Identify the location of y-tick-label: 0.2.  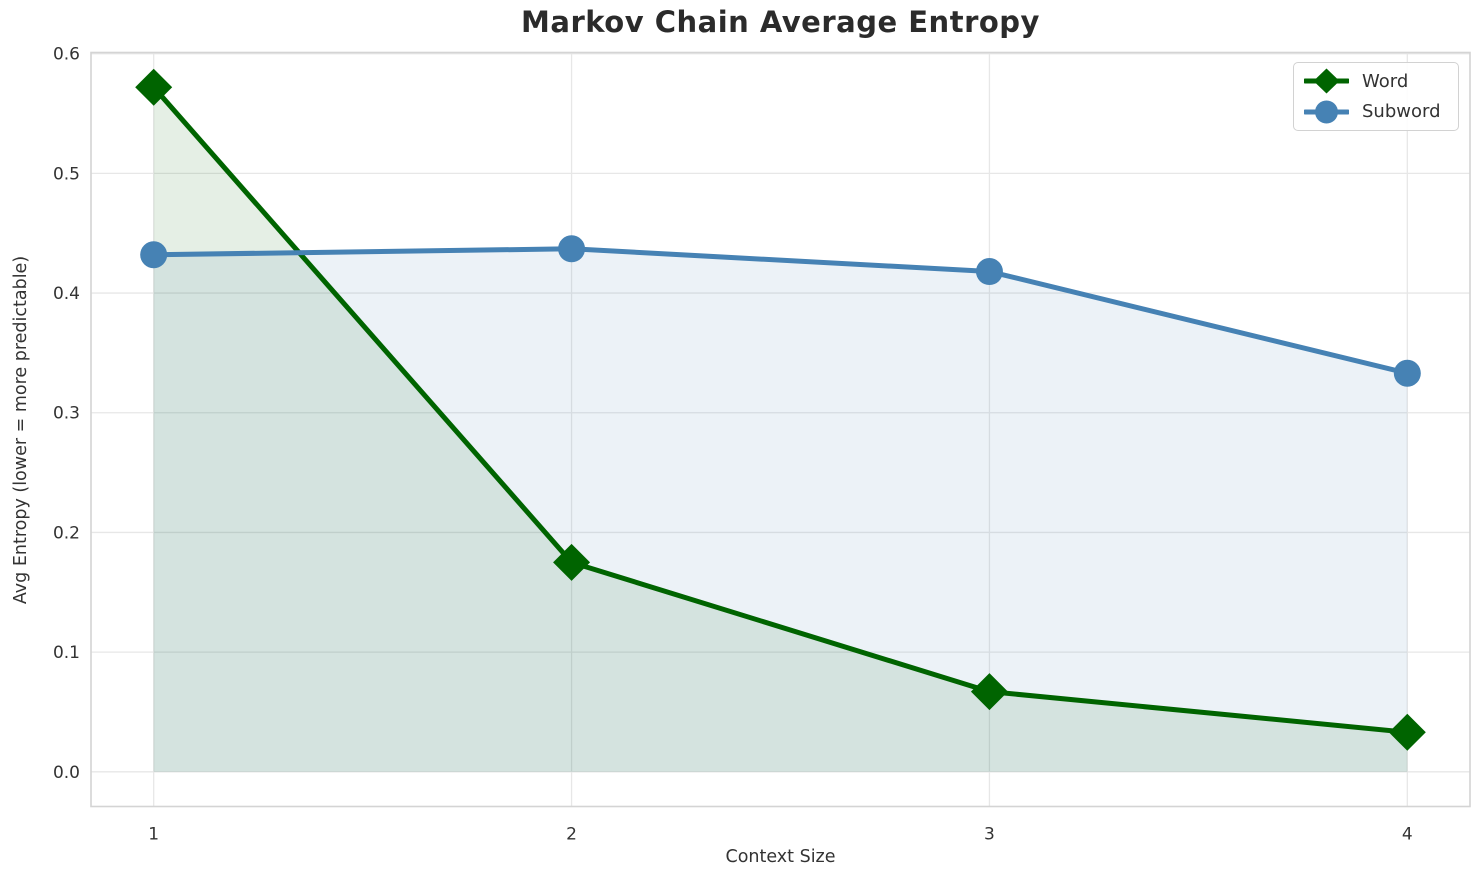
(66, 533).